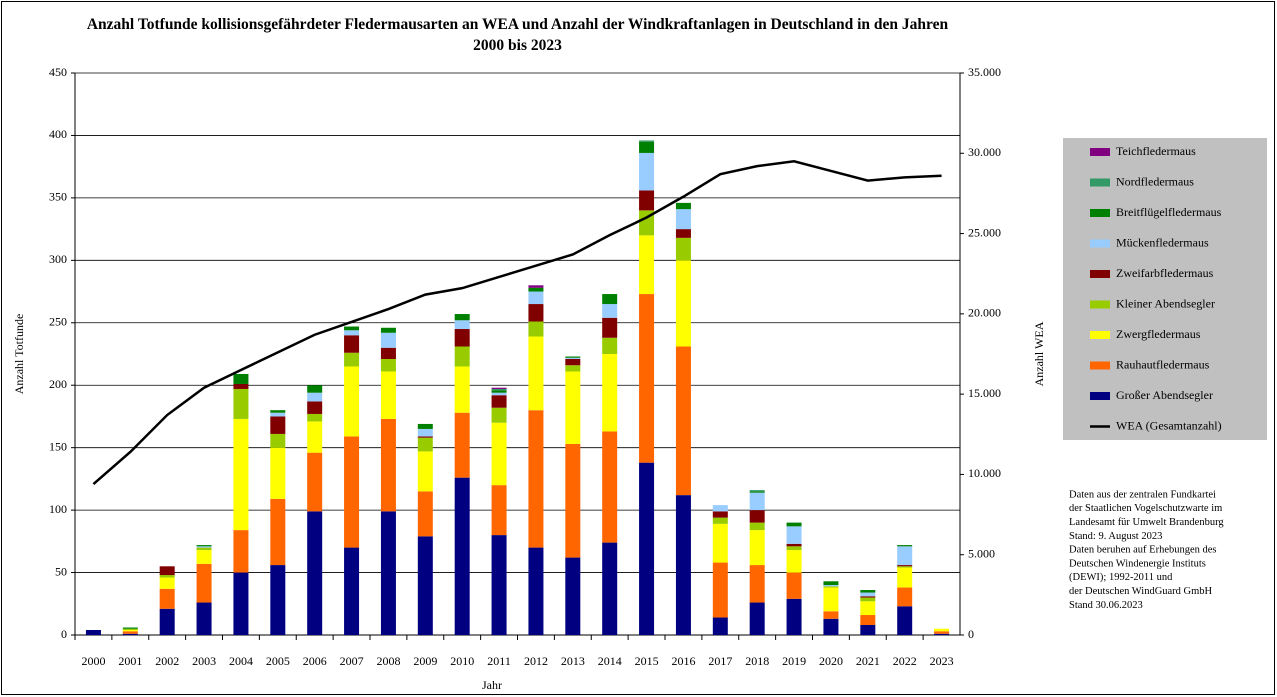 This screenshot has height=697, width=1277. What do you see at coordinates (984, 473) in the screenshot?
I see `y2-tick-label: 10.000` at bounding box center [984, 473].